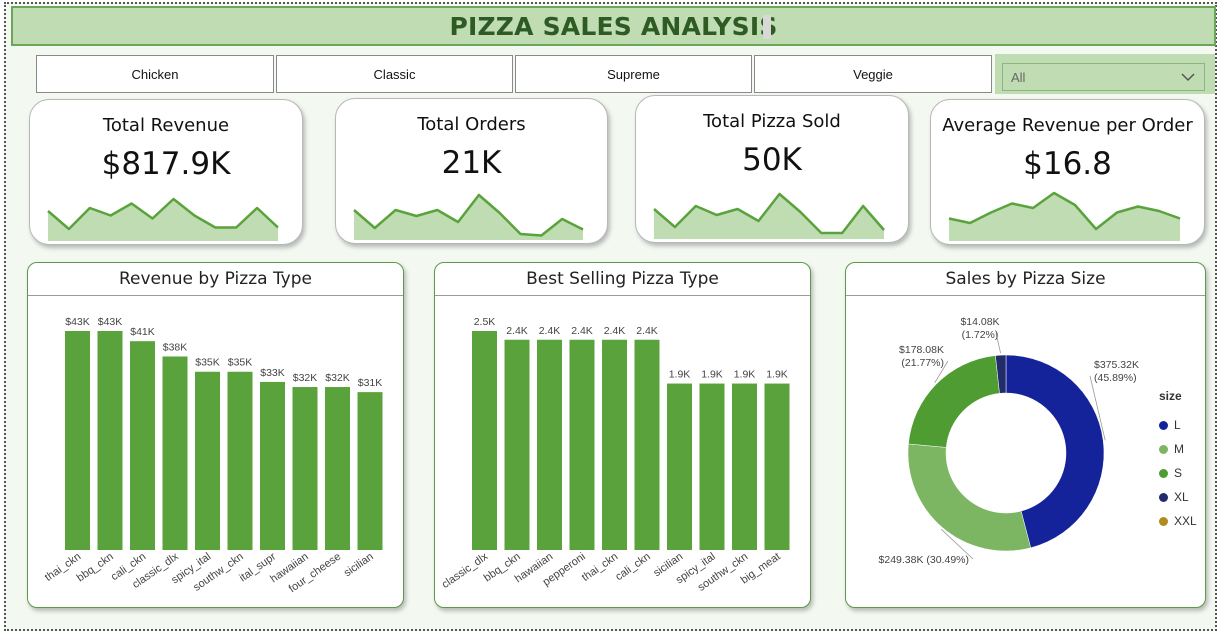 The width and height of the screenshot is (1221, 633). I want to click on slicer-button-chicken: Chicken, so click(155, 74).